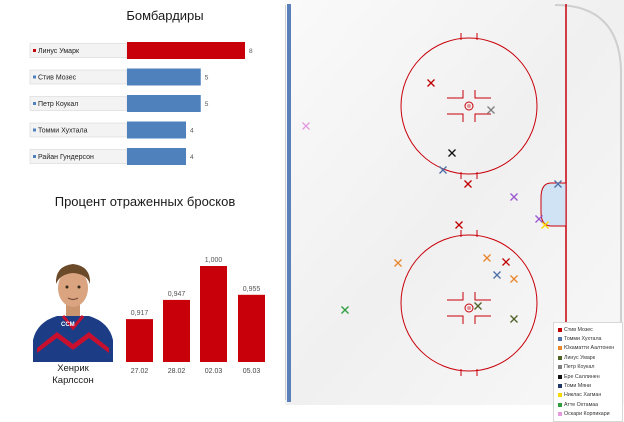  What do you see at coordinates (252, 289) in the screenshot?
I see `save-pct-value-label: 0,955` at bounding box center [252, 289].